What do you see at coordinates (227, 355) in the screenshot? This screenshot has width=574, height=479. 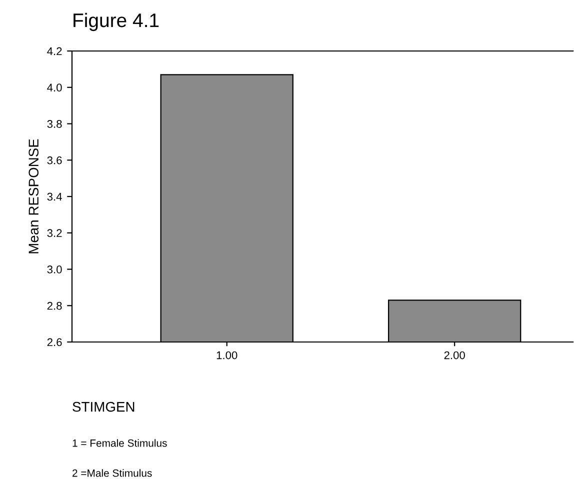 I see `x-tick-label: 1.00` at bounding box center [227, 355].